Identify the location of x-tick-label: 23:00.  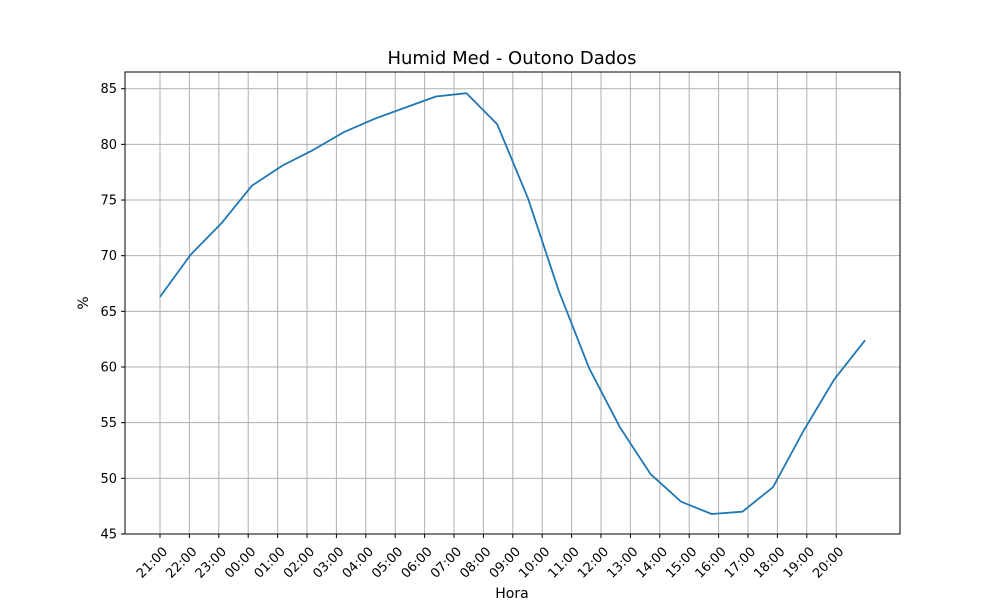
(211, 562).